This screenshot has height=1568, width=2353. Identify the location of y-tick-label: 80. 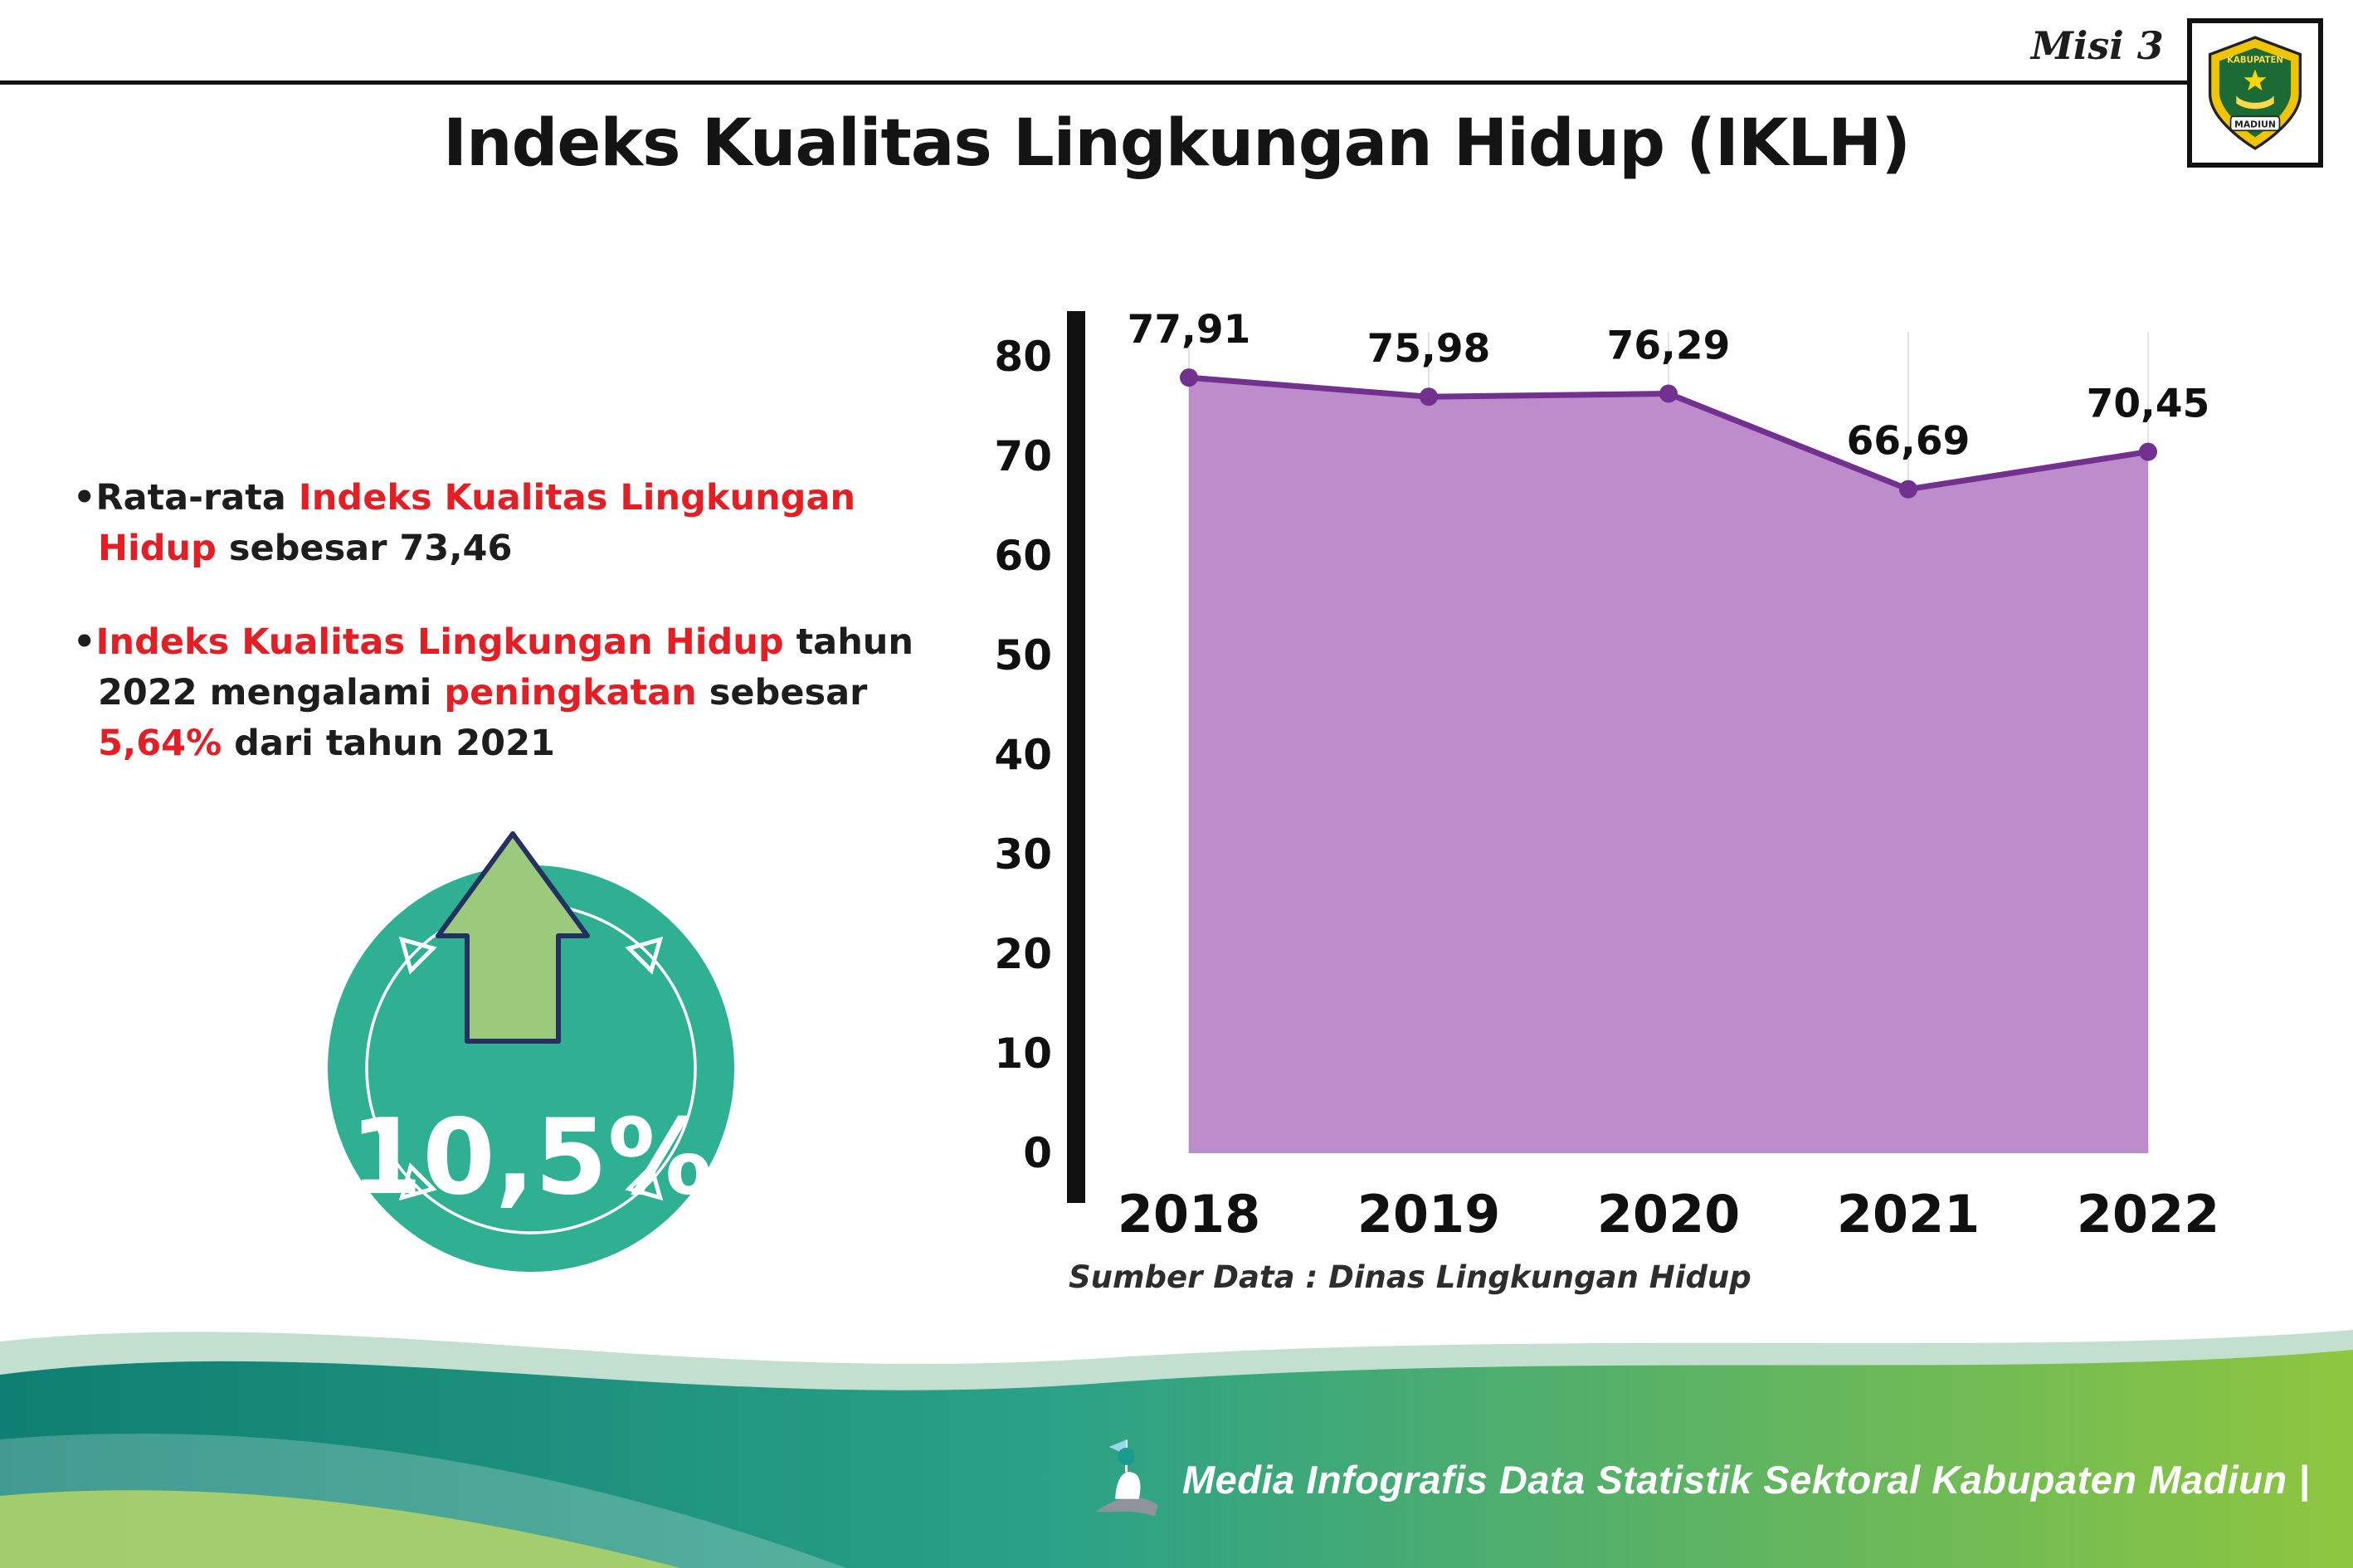
(1023, 357).